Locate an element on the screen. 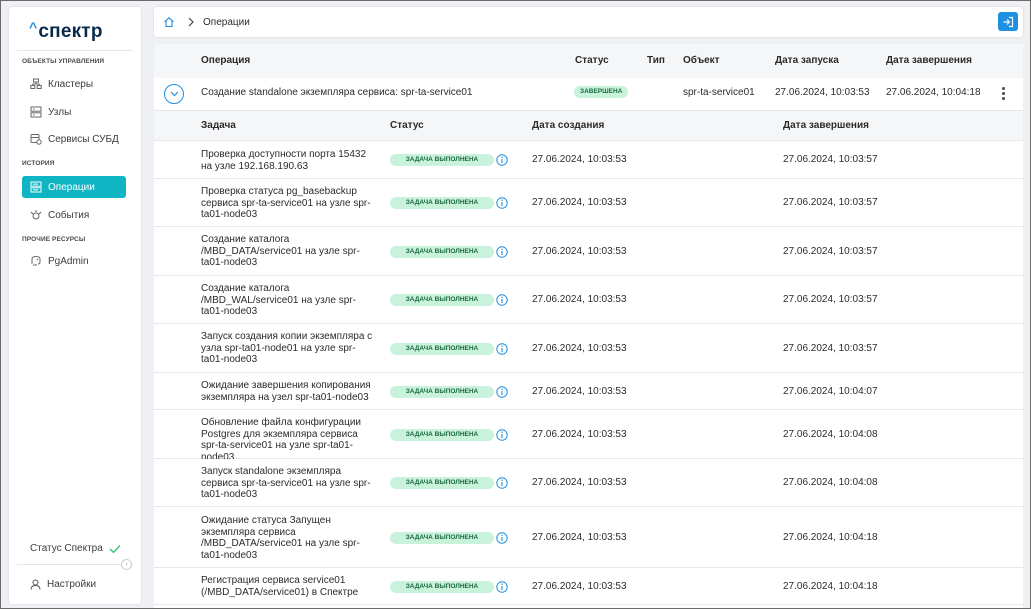  sidebar-item-operations: Операции is located at coordinates (74, 187).